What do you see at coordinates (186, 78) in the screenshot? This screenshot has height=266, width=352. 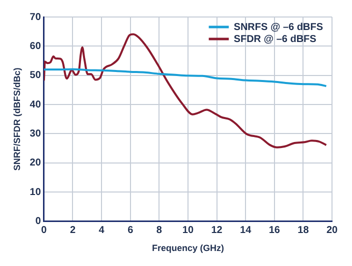 I see `line-series` at bounding box center [186, 78].